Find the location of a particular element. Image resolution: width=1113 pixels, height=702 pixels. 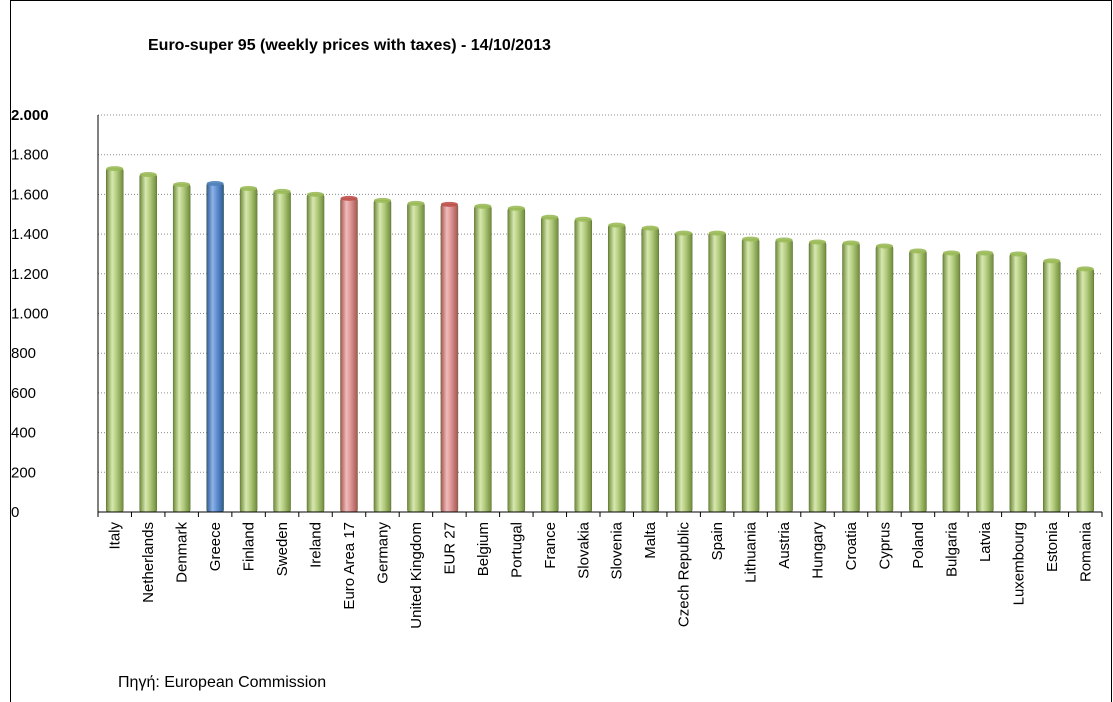

y-tick-label: 1.600 is located at coordinates (30, 194).